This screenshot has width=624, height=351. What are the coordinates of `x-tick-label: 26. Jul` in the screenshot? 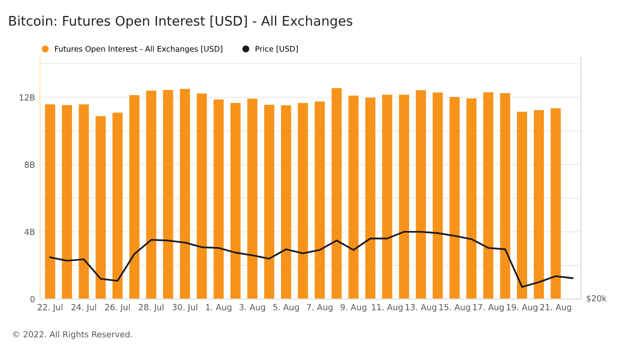 It's located at (117, 308).